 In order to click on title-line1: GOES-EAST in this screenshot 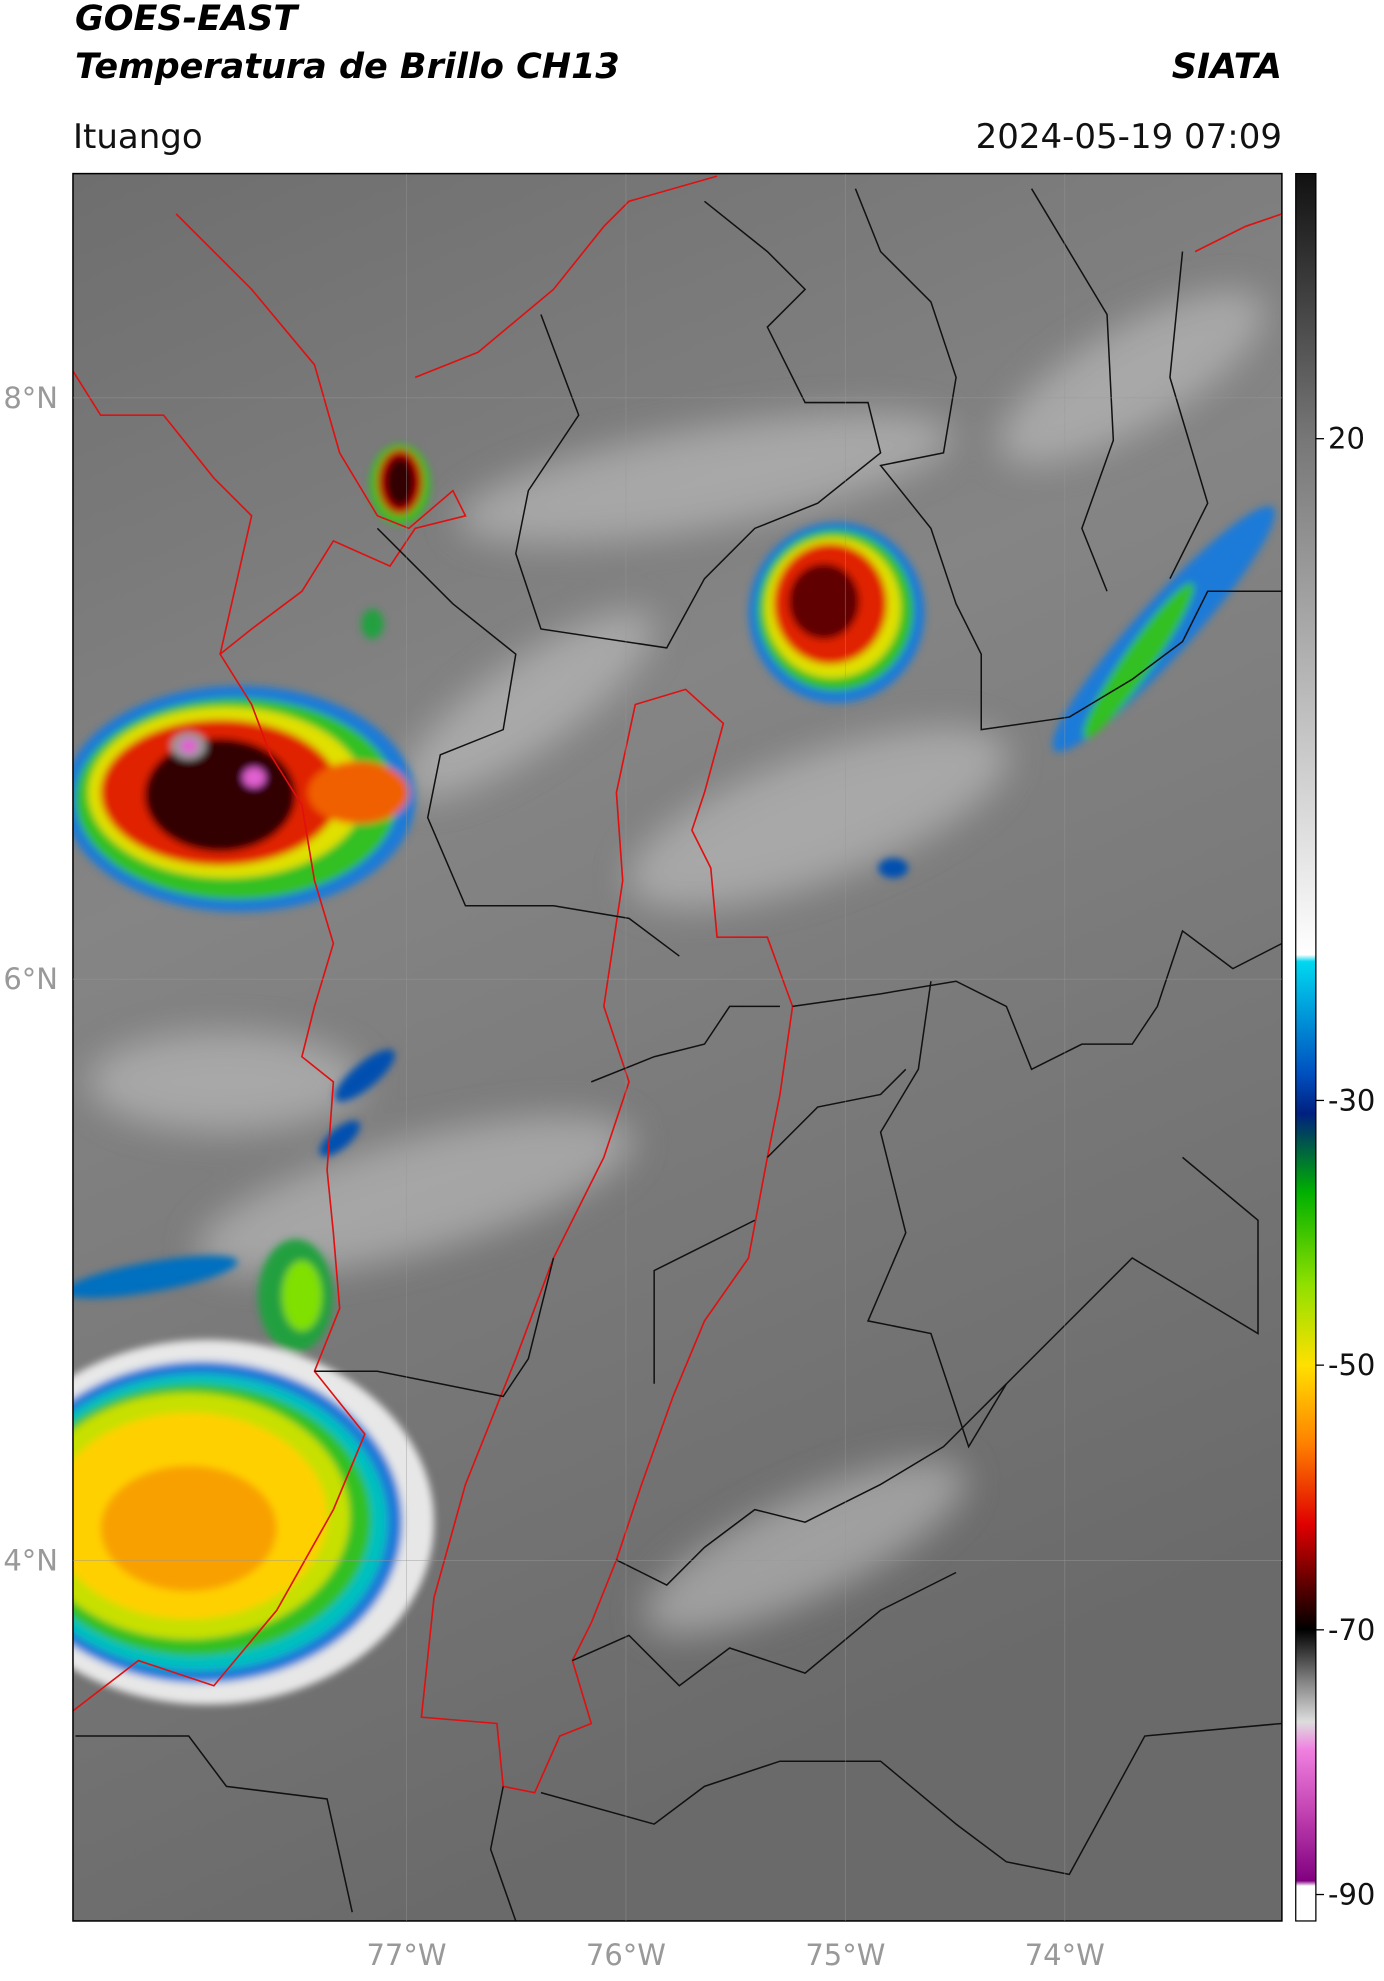, I will do `click(187, 19)`.